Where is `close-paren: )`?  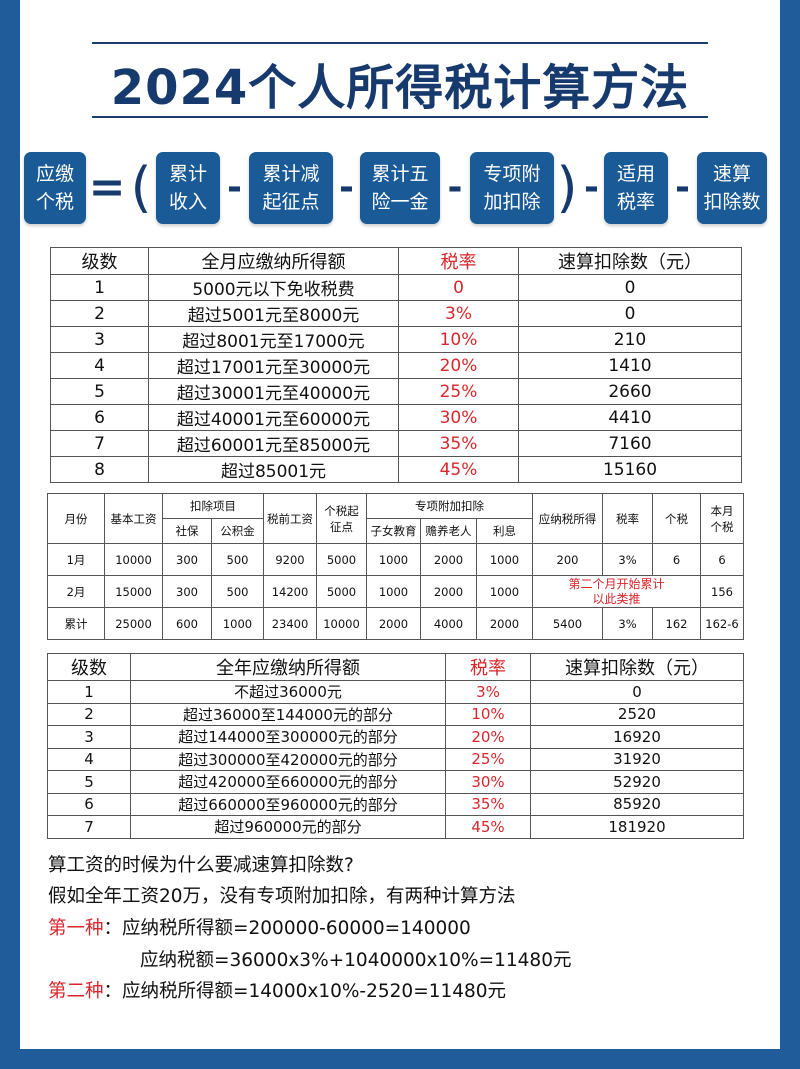 close-paren: ) is located at coordinates (567, 187).